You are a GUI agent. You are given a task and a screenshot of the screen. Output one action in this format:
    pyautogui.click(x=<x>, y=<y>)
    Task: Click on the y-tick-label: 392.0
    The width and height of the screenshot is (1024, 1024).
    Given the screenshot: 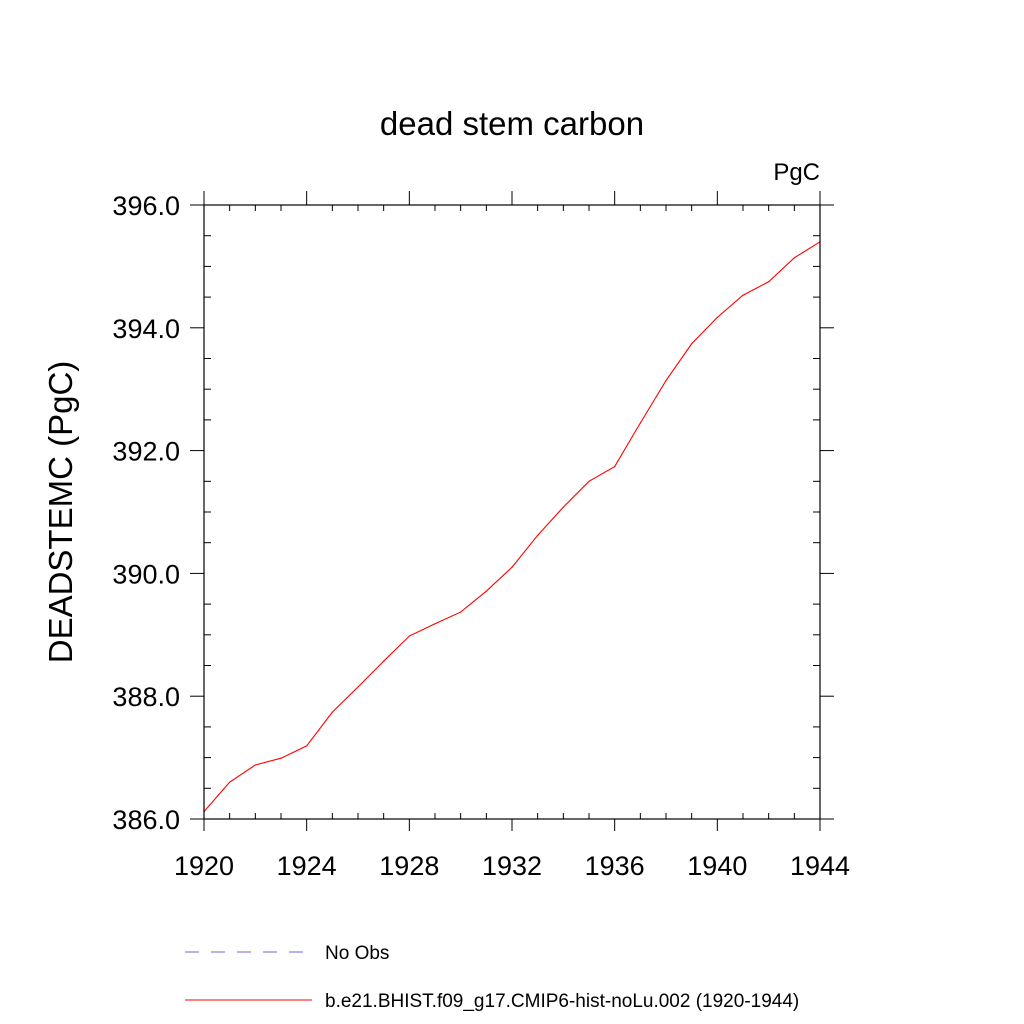 What is the action you would take?
    pyautogui.click(x=146, y=452)
    